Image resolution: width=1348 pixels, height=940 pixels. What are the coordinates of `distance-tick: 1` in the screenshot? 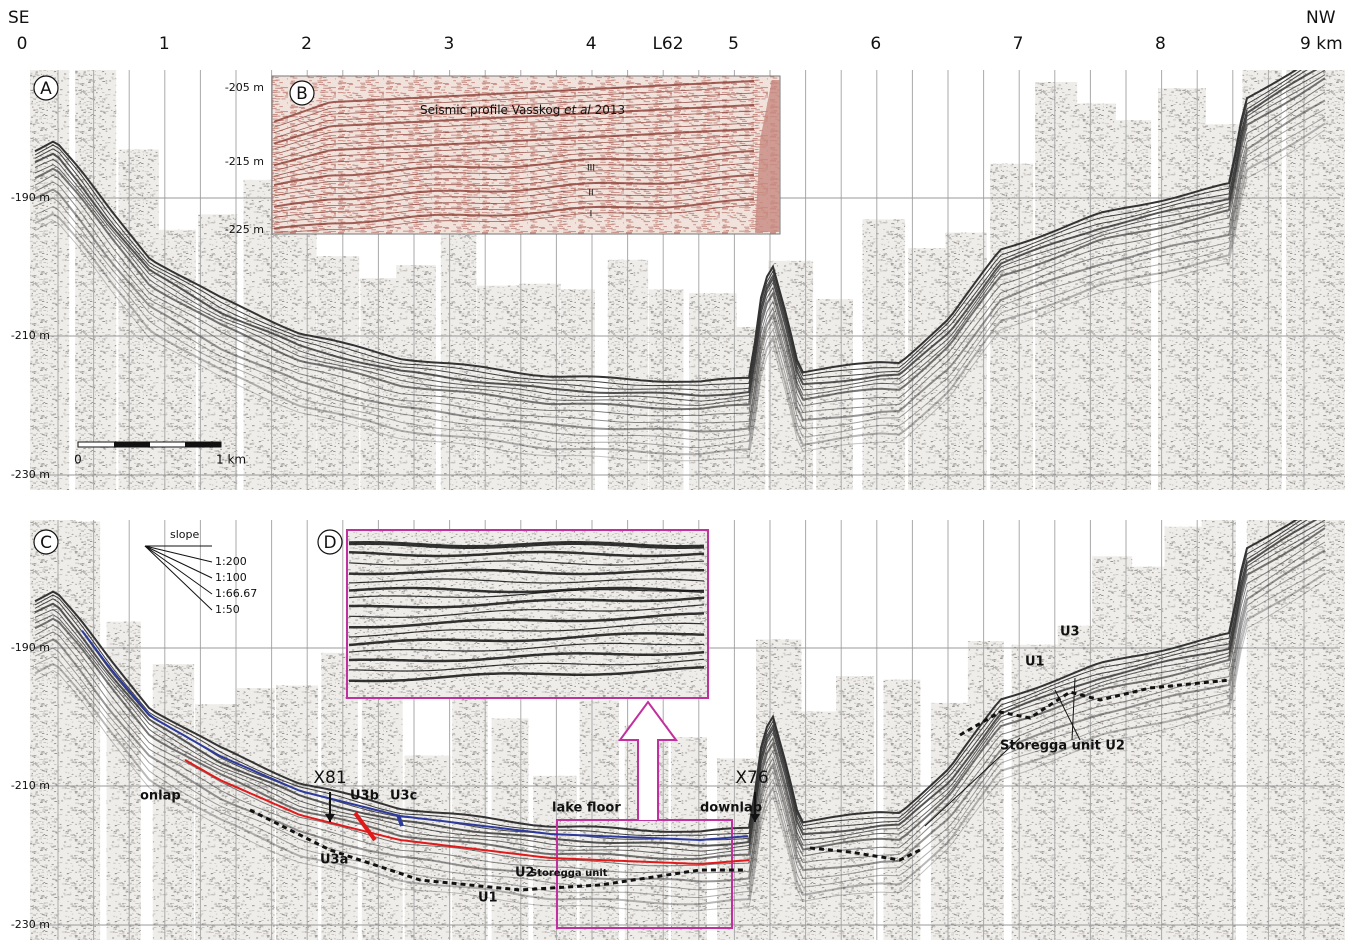 It's located at (164, 44).